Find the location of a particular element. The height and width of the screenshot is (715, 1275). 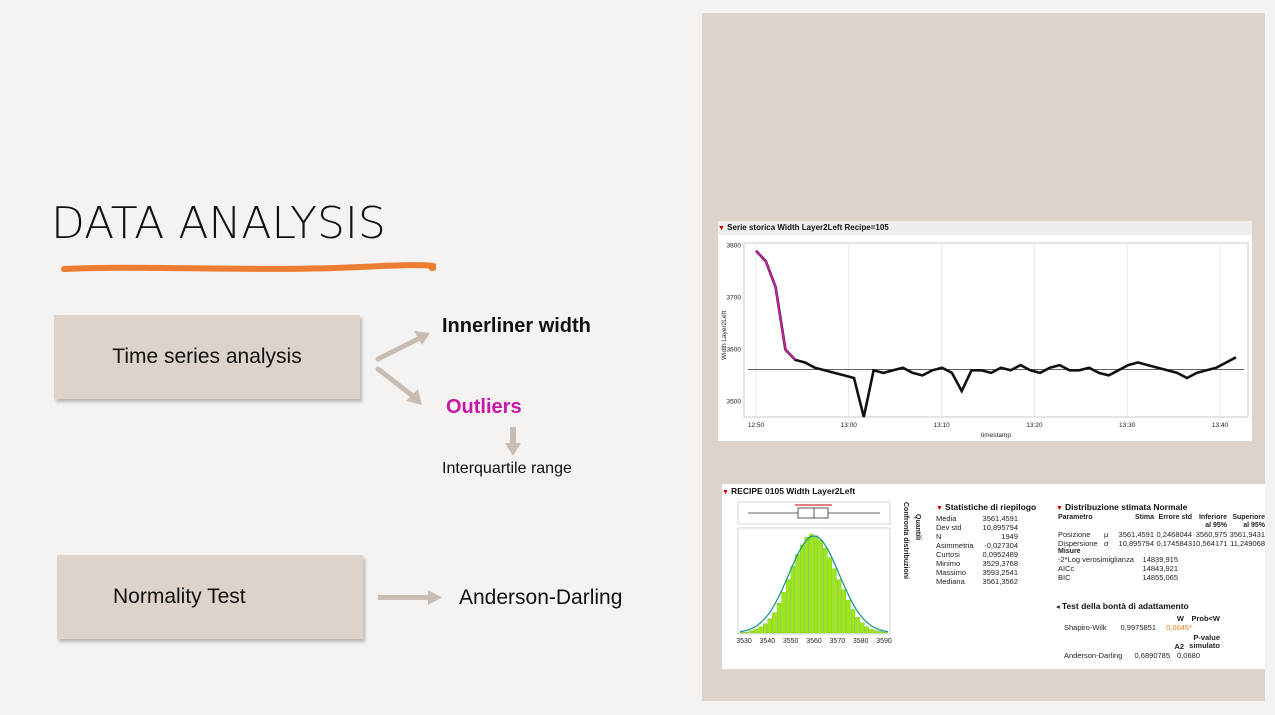

y-tick-label: 3500 is located at coordinates (734, 401).